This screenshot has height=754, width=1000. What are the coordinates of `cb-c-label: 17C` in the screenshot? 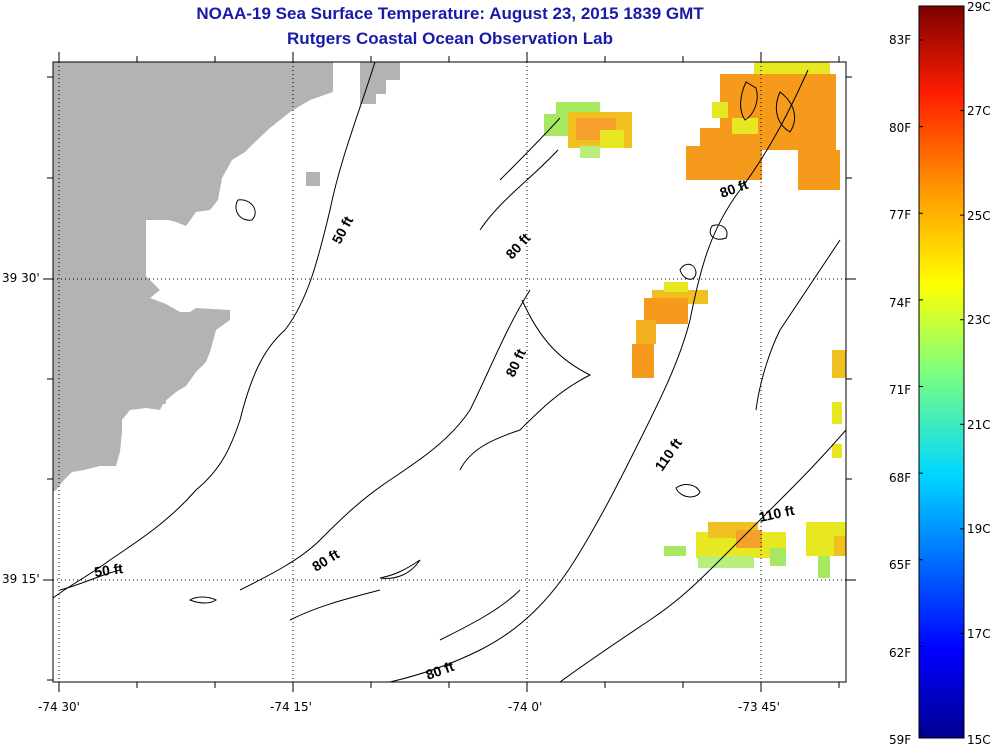 It's located at (979, 634).